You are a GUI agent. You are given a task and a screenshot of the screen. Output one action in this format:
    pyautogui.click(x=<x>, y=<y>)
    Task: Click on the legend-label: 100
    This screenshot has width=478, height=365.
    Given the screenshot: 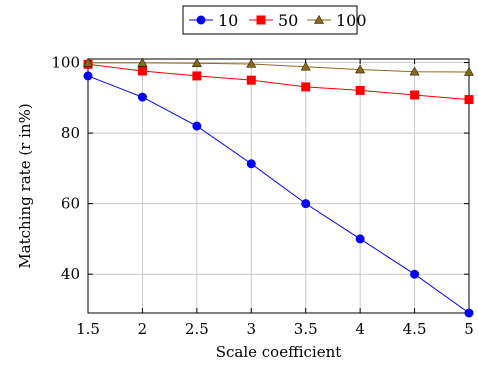 What is the action you would take?
    pyautogui.click(x=351, y=20)
    